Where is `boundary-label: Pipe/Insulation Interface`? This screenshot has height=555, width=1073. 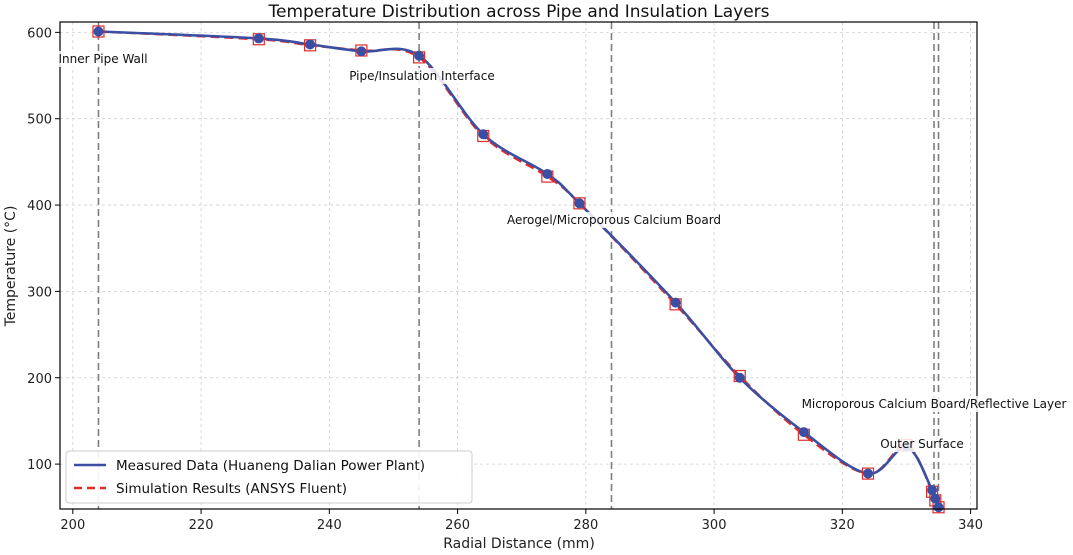
boundary-label: Pipe/Insulation Interface is located at coordinates (422, 76).